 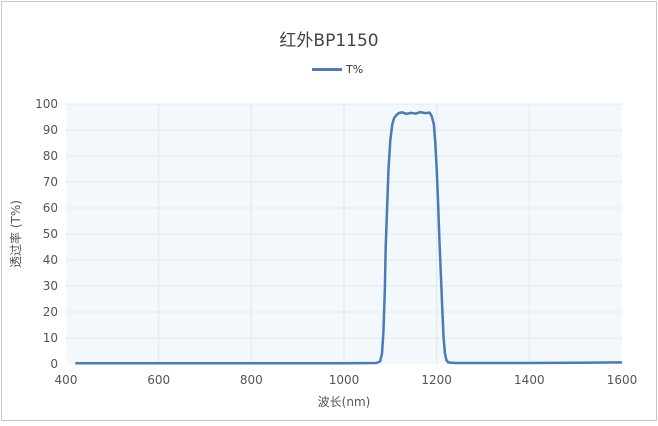 I want to click on x-axis-label: 波长(nm), so click(x=344, y=402).